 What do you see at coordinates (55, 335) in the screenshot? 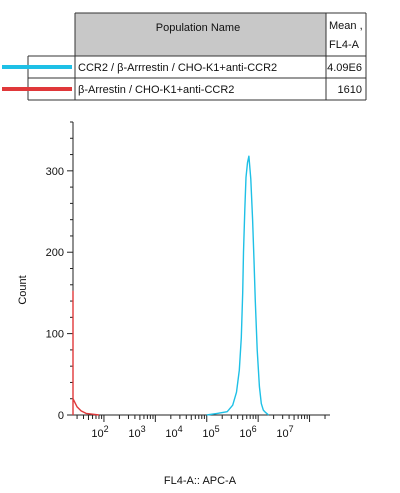
I see `y-tick-label: 100` at bounding box center [55, 335].